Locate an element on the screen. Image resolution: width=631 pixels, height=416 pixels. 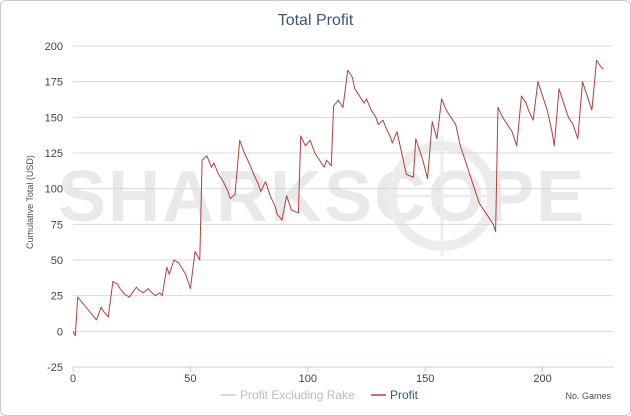
y-tick-label: 25 is located at coordinates (57, 297).